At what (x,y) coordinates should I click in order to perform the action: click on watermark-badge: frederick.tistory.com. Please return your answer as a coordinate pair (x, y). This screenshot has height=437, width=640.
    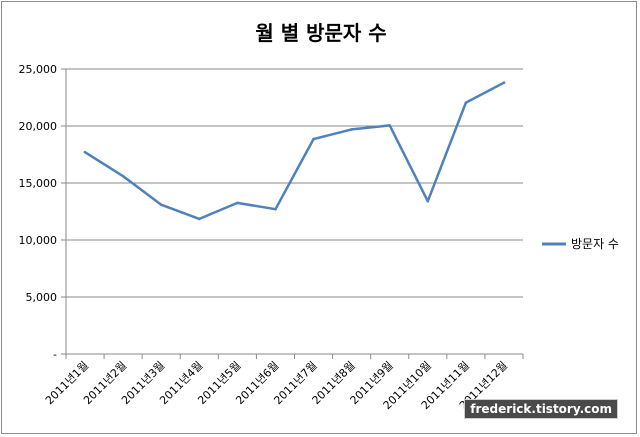
    Looking at the image, I should click on (541, 409).